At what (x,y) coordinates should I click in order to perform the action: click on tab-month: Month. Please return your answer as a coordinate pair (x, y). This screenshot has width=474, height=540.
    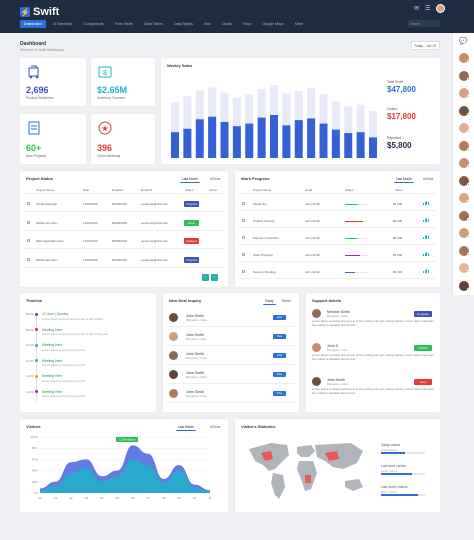
    Looking at the image, I should click on (286, 301).